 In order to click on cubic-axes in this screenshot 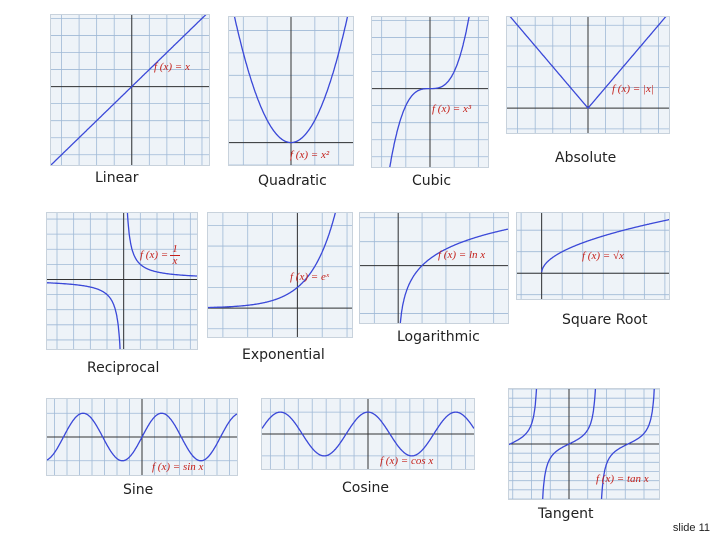, I will do `click(430, 92)`.